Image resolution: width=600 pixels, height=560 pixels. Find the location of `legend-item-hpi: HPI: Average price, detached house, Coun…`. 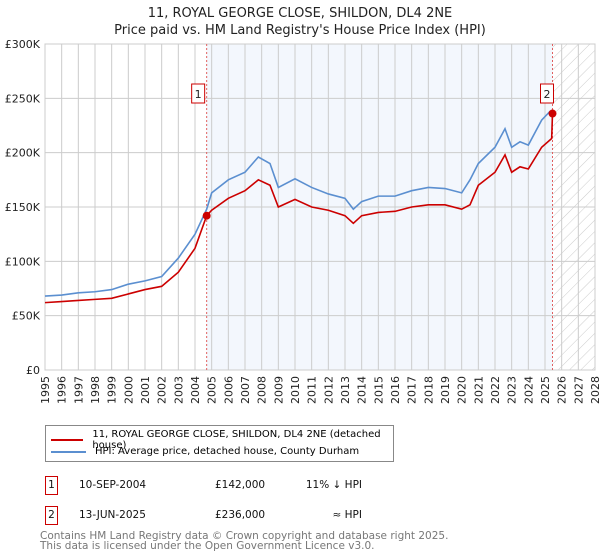

legend-item-hpi: HPI: Average price, detached house, Coun… is located at coordinates (202, 451).